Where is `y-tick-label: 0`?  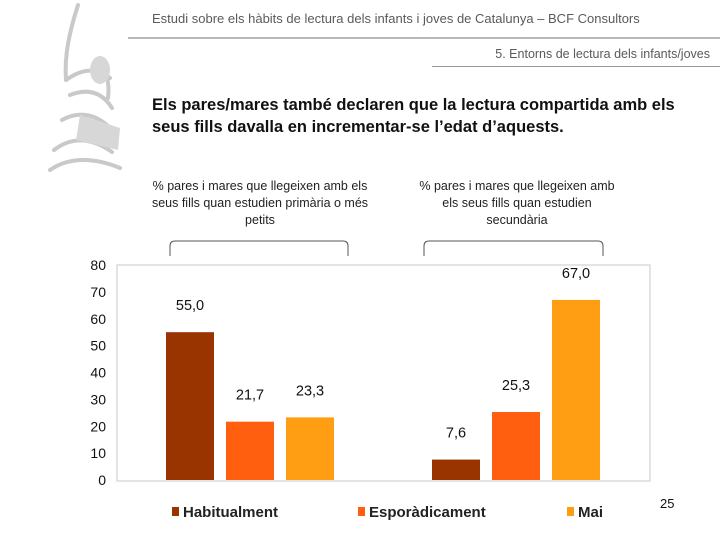
y-tick-label: 0 is located at coordinates (102, 480).